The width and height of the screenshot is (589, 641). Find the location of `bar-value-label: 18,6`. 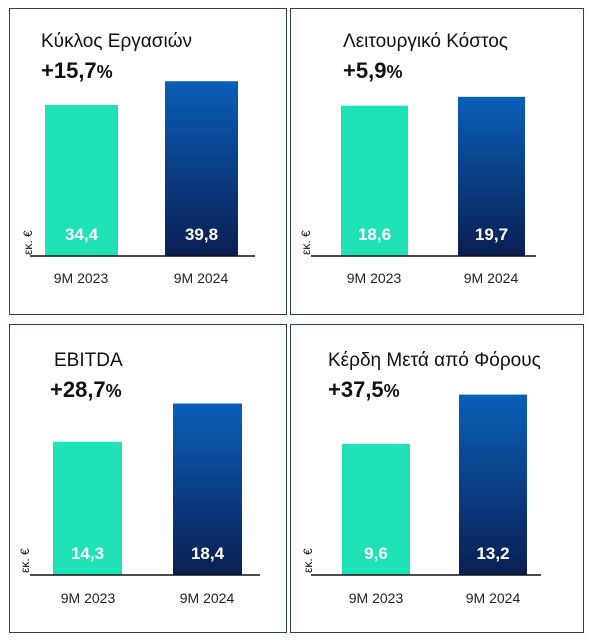

bar-value-label: 18,6 is located at coordinates (374, 234).